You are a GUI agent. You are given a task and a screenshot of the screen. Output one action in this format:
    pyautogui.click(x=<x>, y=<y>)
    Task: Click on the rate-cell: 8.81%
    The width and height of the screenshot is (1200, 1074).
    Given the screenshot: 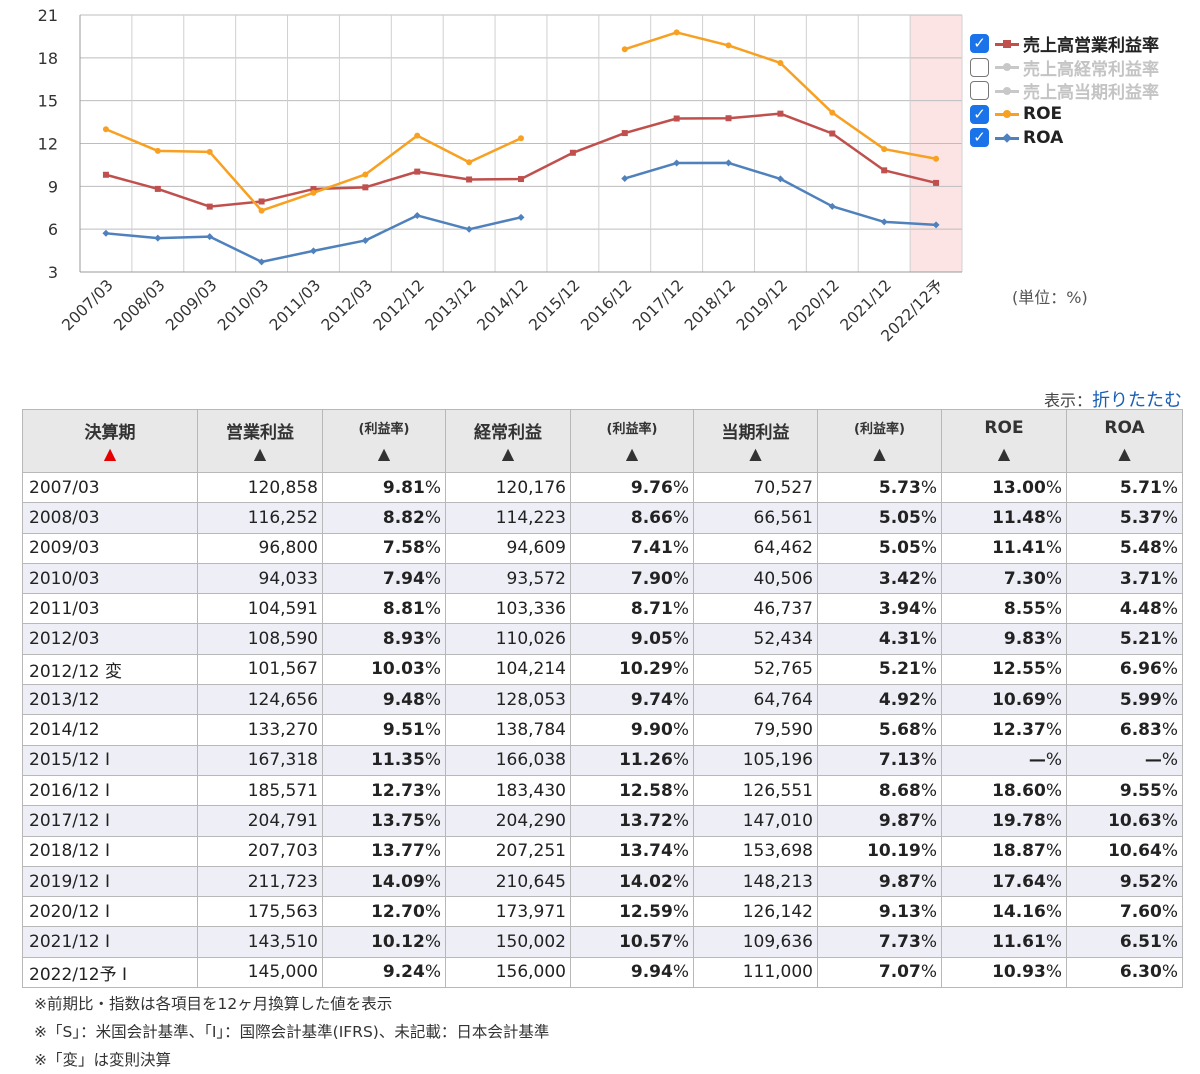 What is the action you would take?
    pyautogui.click(x=384, y=609)
    